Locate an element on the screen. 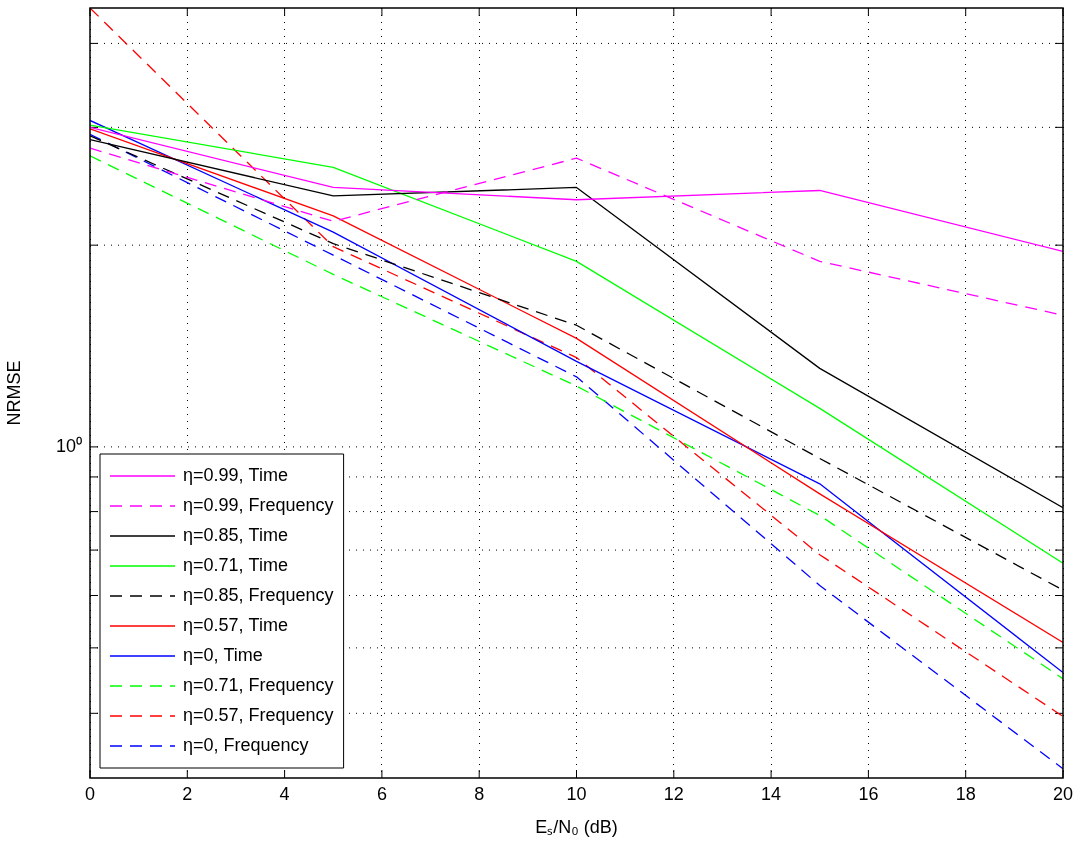 This screenshot has width=1077, height=843. x-tick-label: 8 is located at coordinates (479, 793).